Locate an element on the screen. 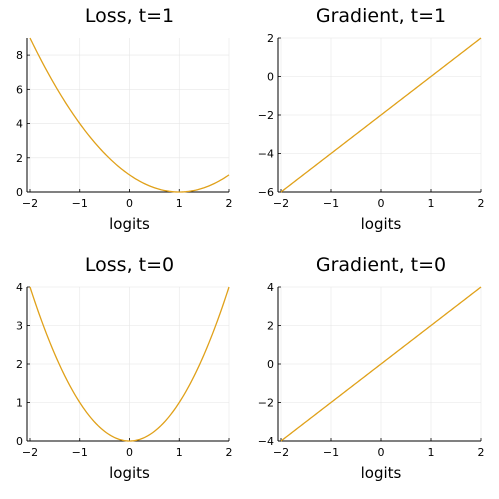 This screenshot has height=499, width=499. y-tick-label: 1 is located at coordinates (19, 403).